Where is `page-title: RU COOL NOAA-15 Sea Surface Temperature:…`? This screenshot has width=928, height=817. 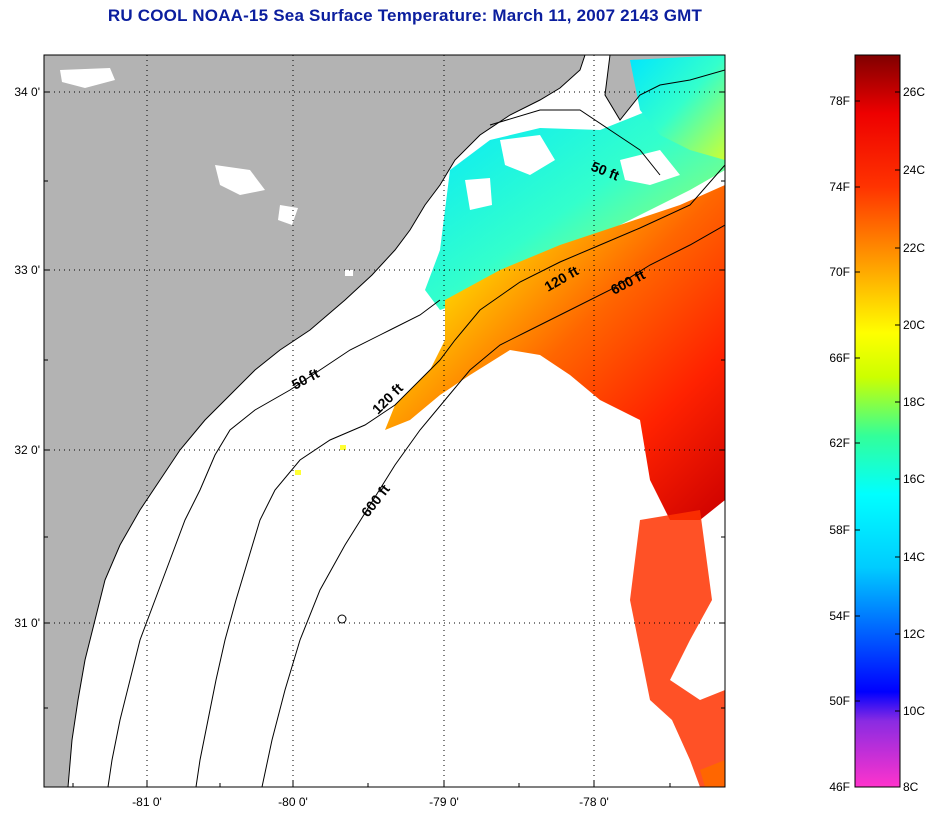
page-title: RU COOL NOAA-15 Sea Surface Temperature:… is located at coordinates (405, 15).